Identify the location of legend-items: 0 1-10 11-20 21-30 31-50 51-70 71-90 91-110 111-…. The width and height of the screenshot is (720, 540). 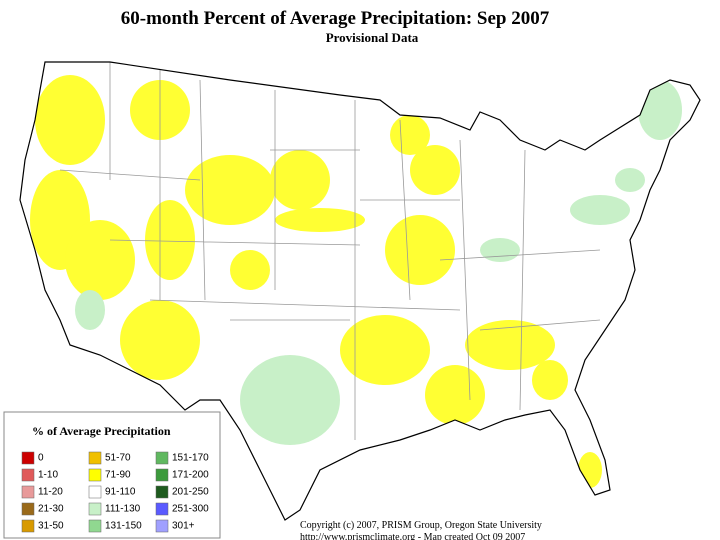
(115, 492).